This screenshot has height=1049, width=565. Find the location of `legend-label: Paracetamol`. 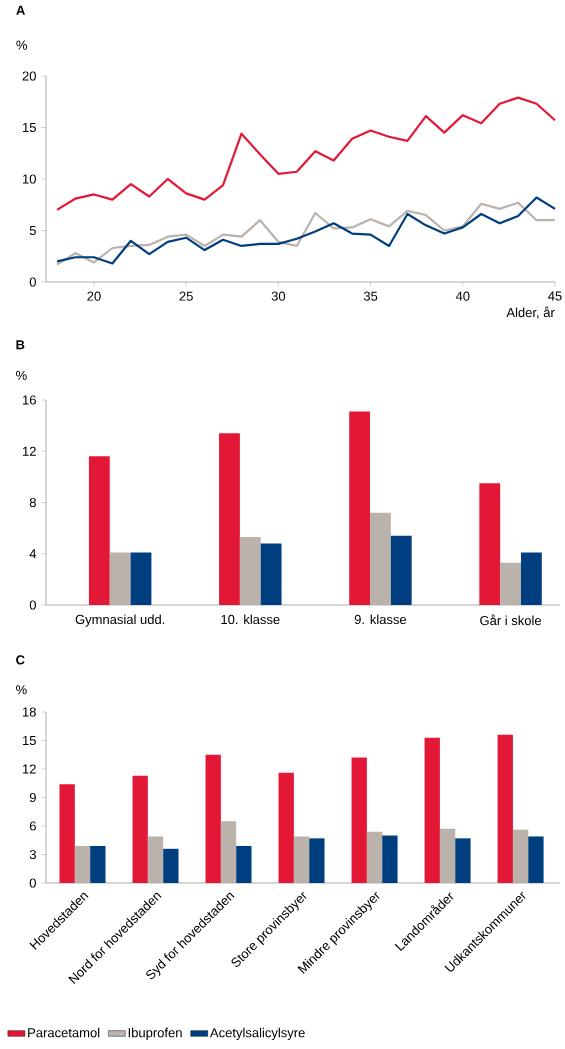

legend-label: Paracetamol is located at coordinates (64, 1032).